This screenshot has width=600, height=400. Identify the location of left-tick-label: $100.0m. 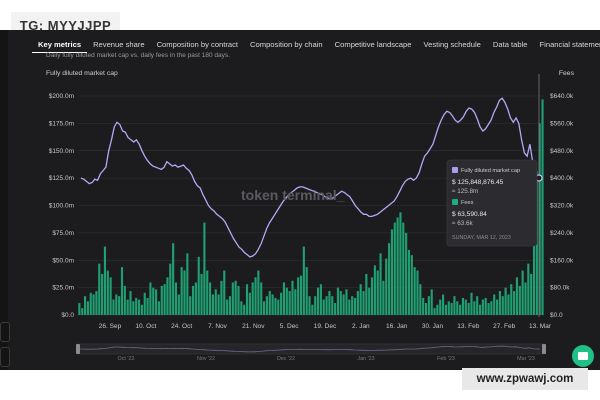
(61, 206).